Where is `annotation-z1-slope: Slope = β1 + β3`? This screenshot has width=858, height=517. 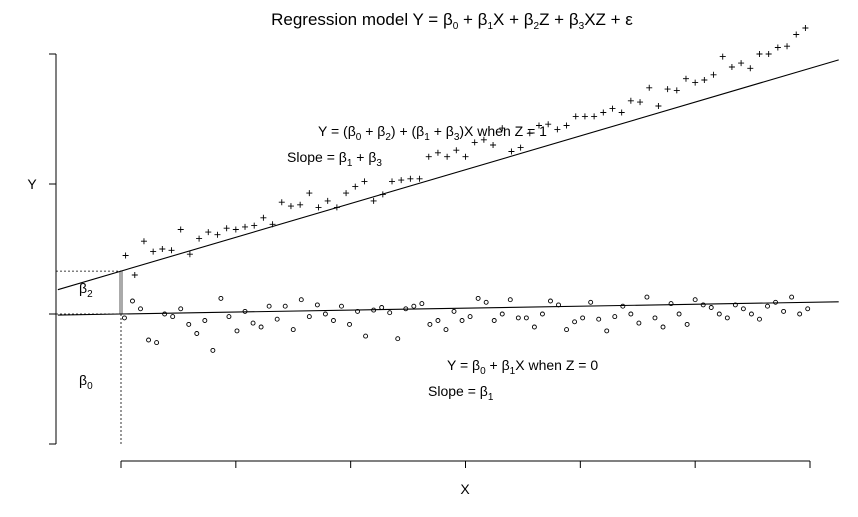 annotation-z1-slope: Slope = β1 + β3 is located at coordinates (334, 159).